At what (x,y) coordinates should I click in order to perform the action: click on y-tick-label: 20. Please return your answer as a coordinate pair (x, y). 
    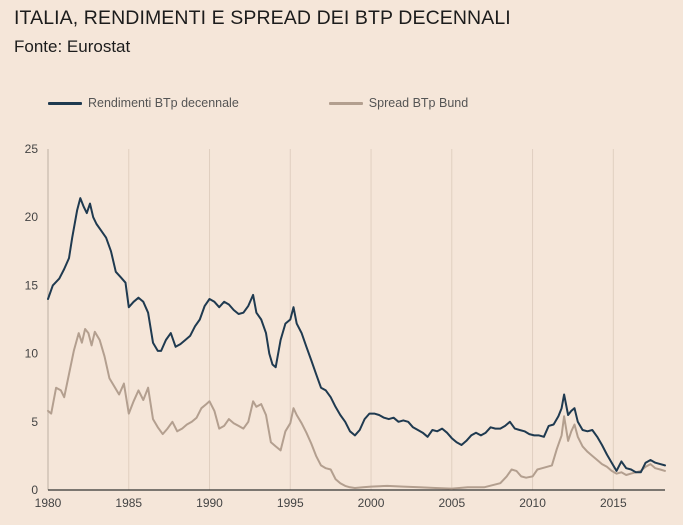
    Looking at the image, I should click on (32, 217).